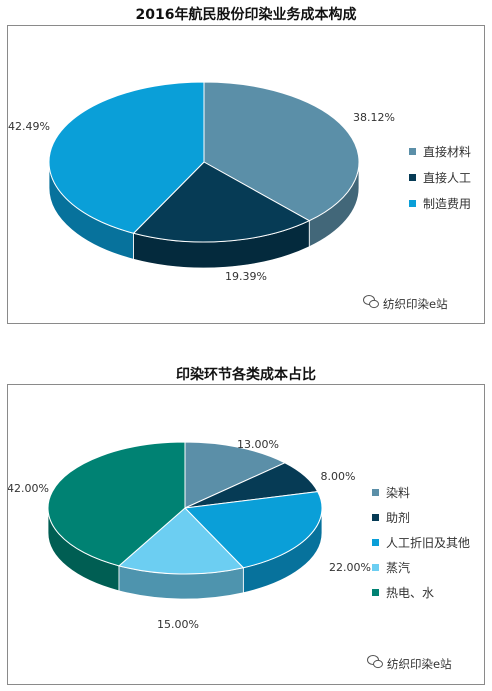  I want to click on chart2-legend-label-3: 人工折旧及其他, so click(428, 542).